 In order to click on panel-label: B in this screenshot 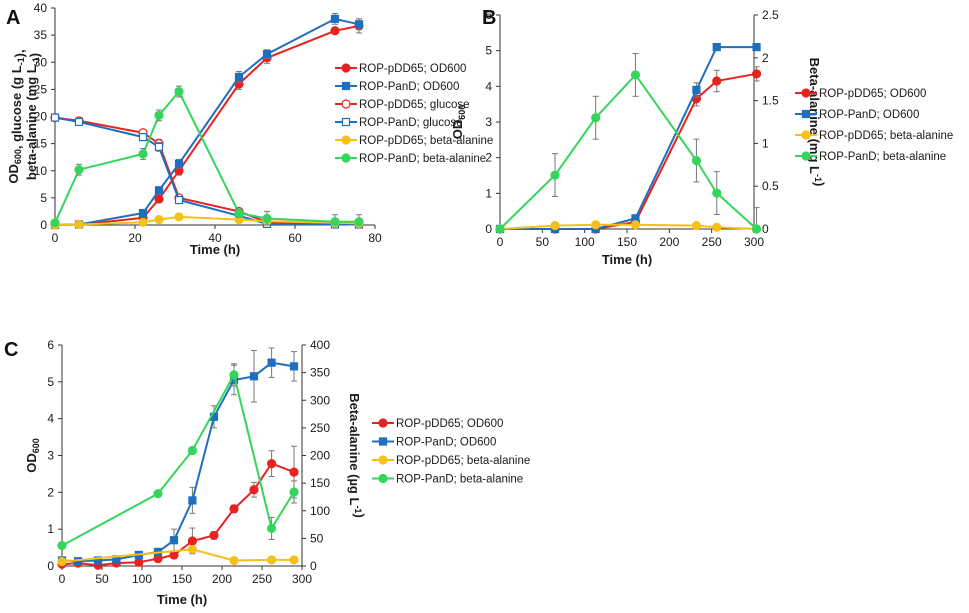, I will do `click(489, 18)`.